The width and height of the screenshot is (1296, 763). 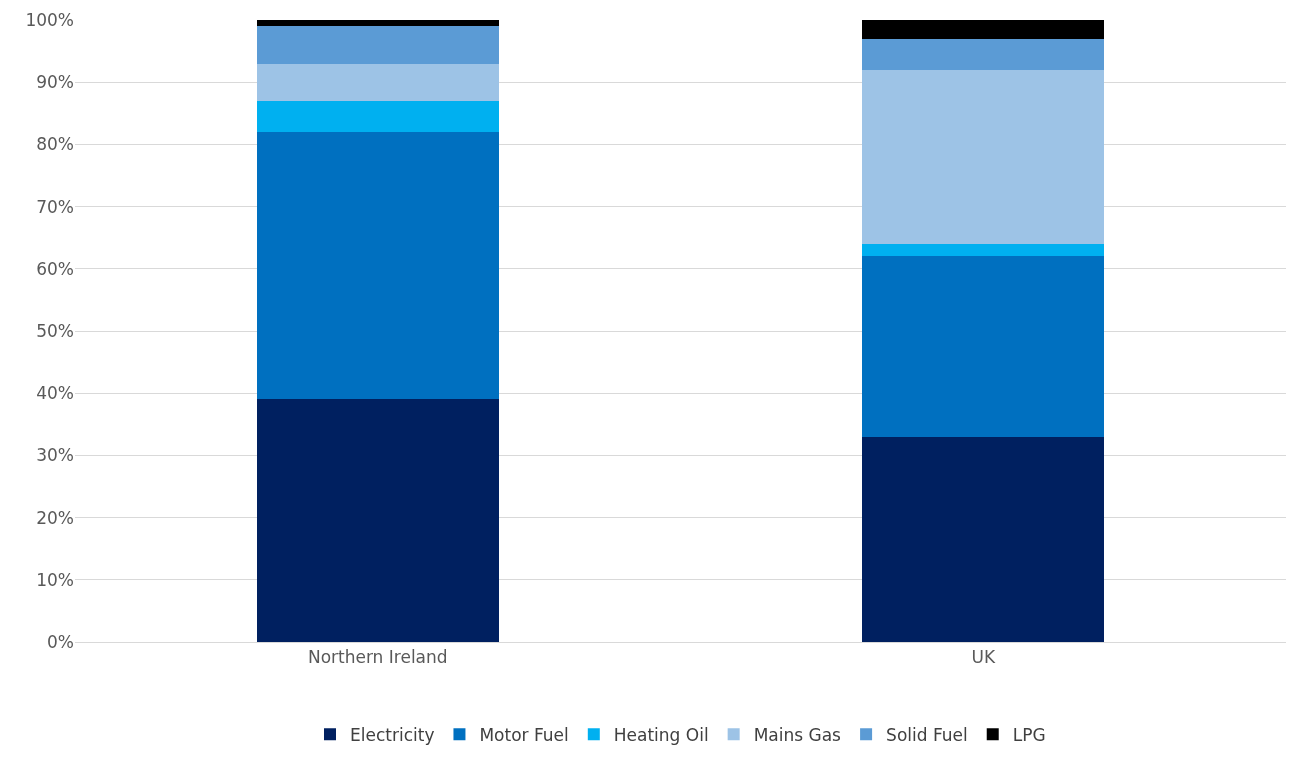 What do you see at coordinates (55, 579) in the screenshot?
I see `y-tick-label: 10%` at bounding box center [55, 579].